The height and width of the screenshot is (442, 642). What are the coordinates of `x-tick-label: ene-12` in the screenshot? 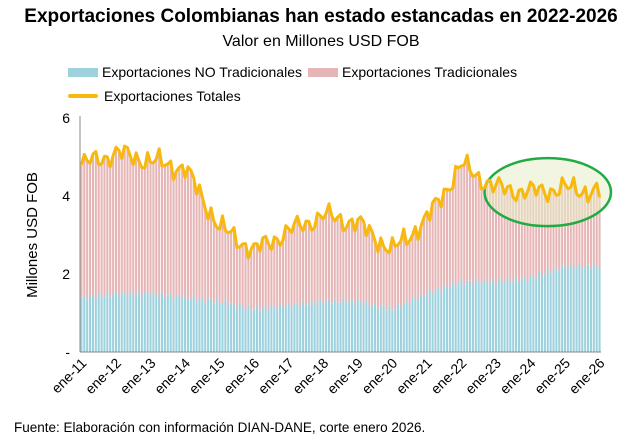 It's located at (103, 376).